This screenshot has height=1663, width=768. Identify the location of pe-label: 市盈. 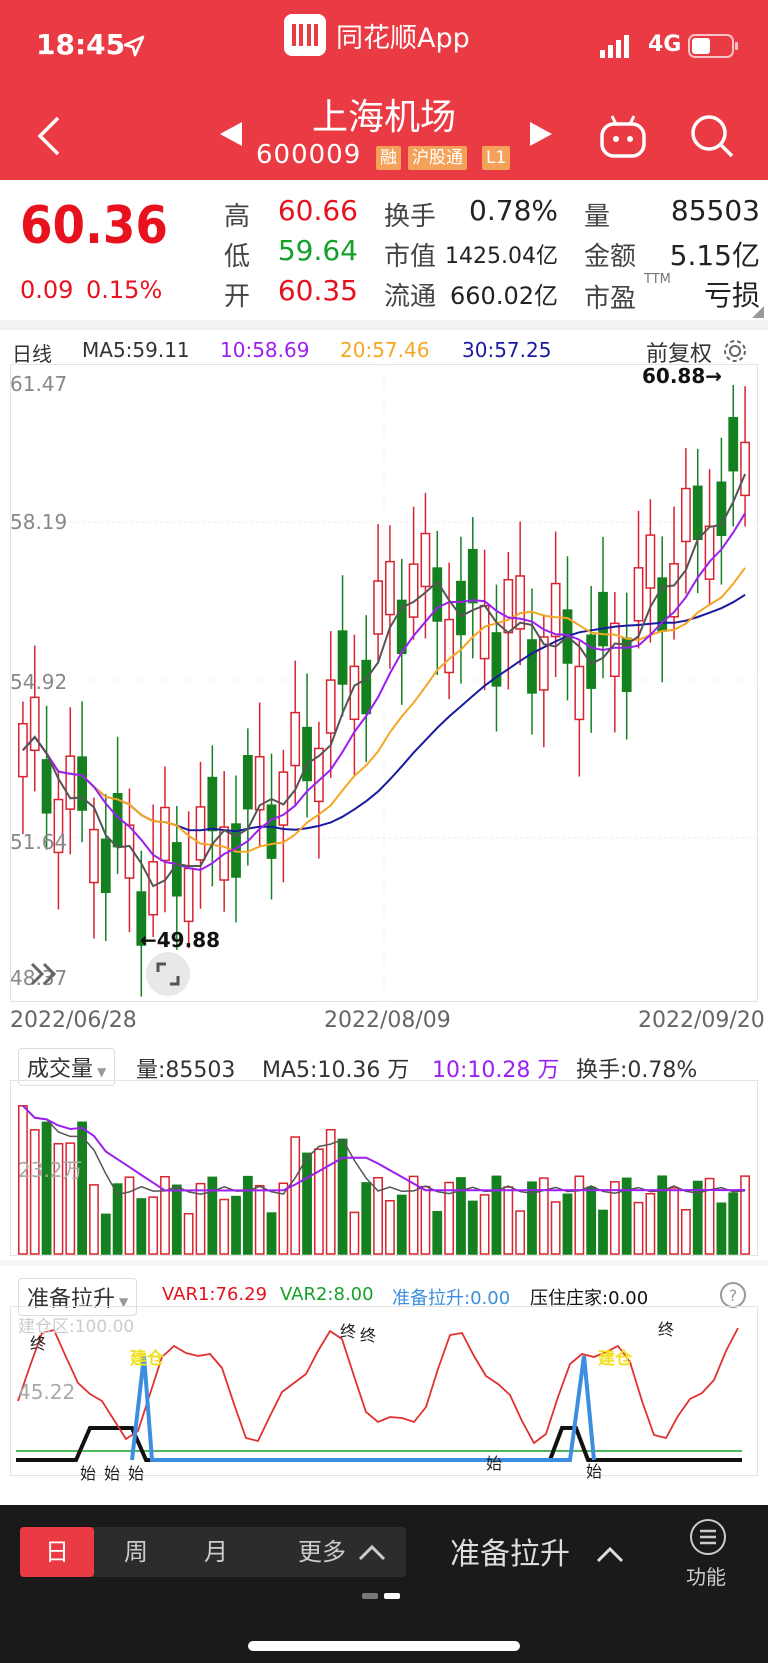
(610, 299).